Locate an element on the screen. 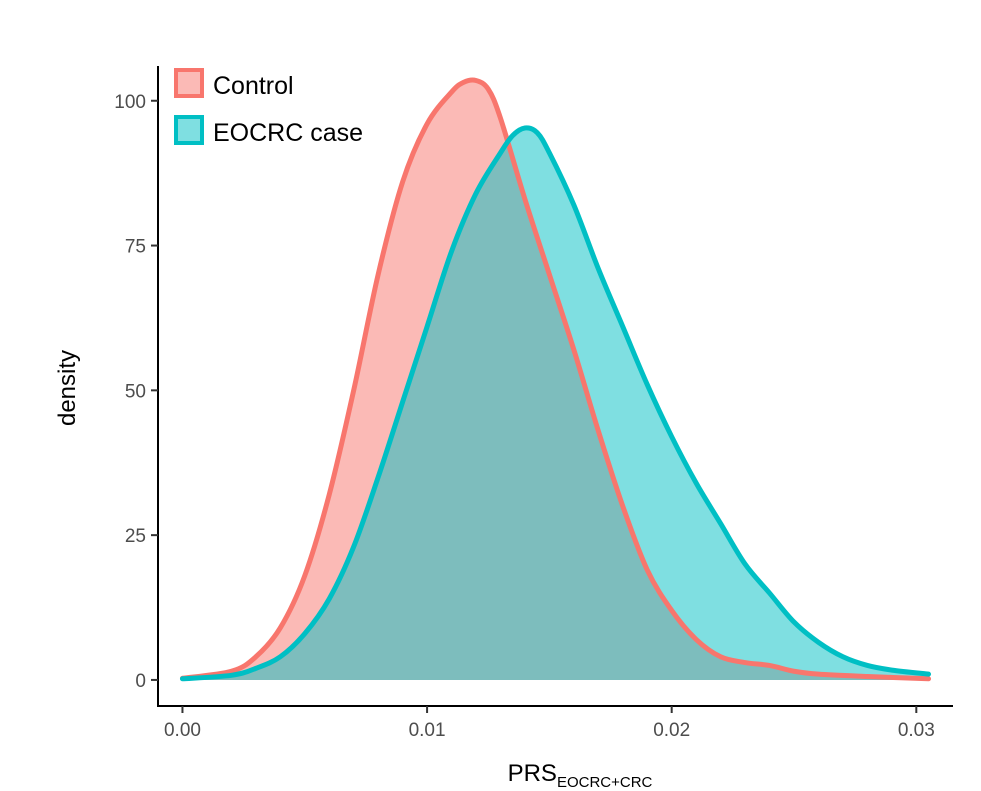 This screenshot has width=981, height=791. x-tick-label: 0.01 is located at coordinates (427, 730).